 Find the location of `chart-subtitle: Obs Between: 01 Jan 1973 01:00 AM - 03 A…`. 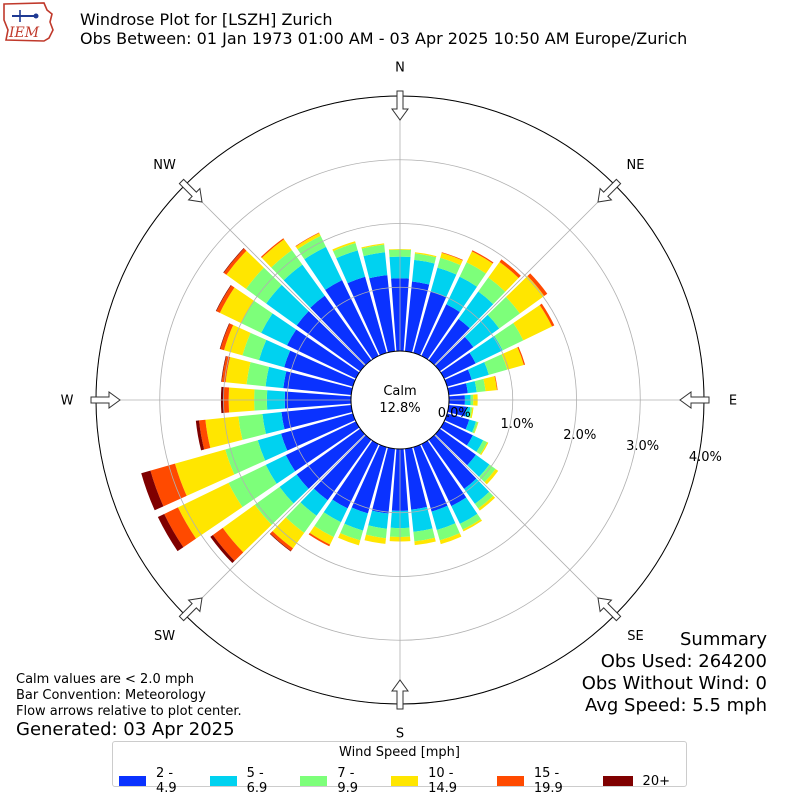

chart-subtitle: Obs Between: 01 Jan 1973 01:00 AM - 03 A… is located at coordinates (384, 38).